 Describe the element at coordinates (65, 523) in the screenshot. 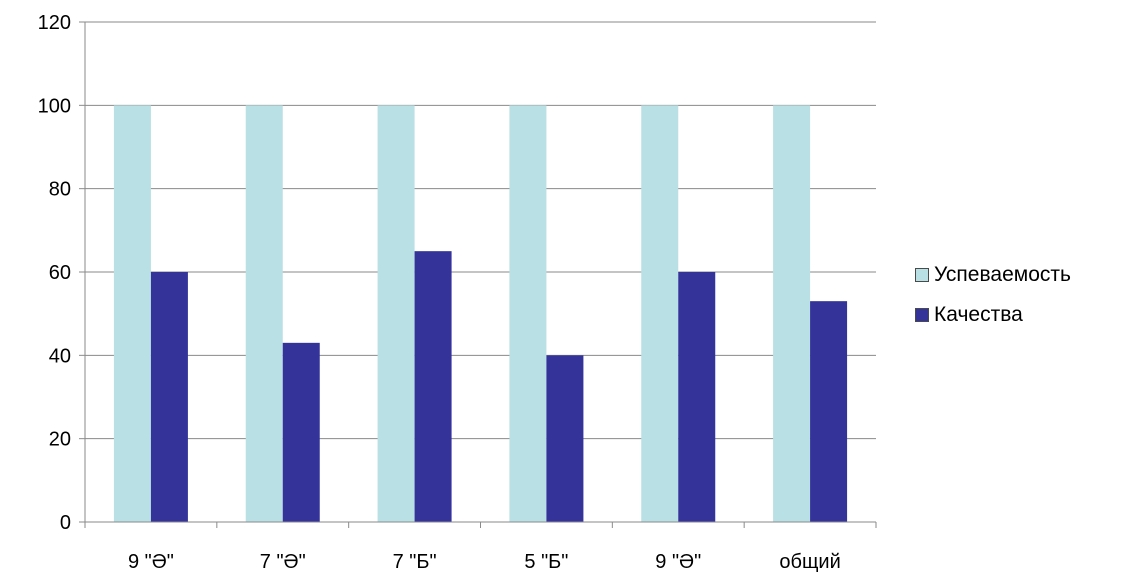

I see `y-tick-label: 0` at that location.